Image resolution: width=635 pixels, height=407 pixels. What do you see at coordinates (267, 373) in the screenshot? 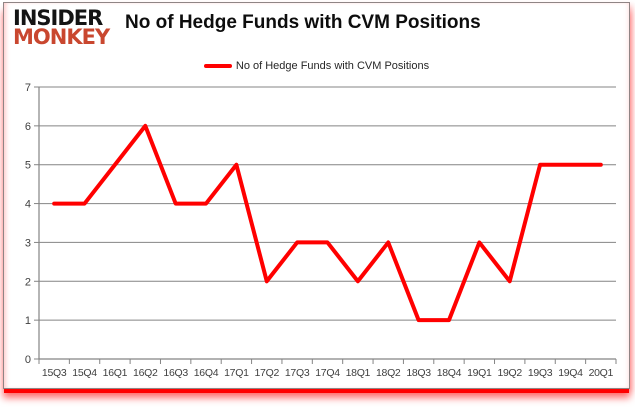
I see `x-axis-label: 17Q2` at bounding box center [267, 373].